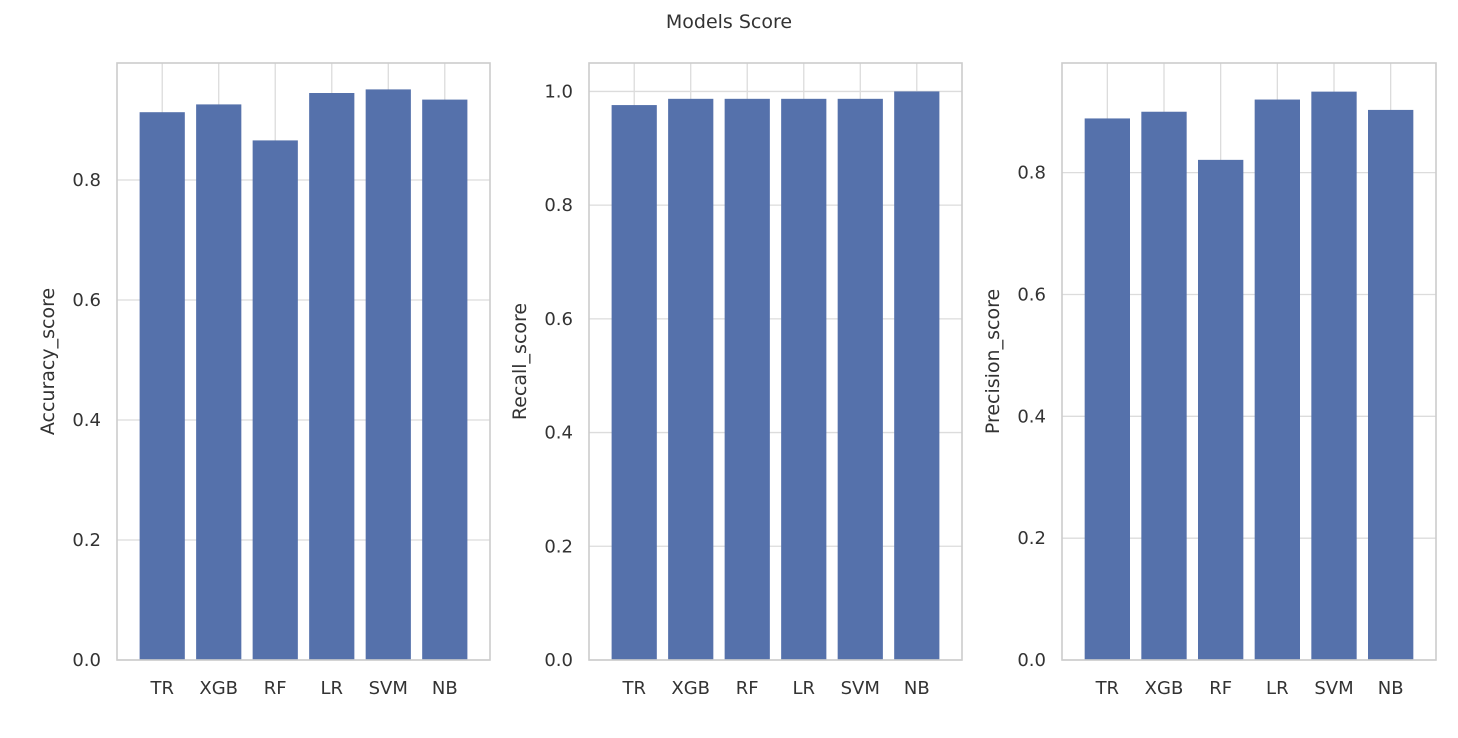 The image size is (1458, 738). I want to click on y-axis-label: Recall_score, so click(520, 361).